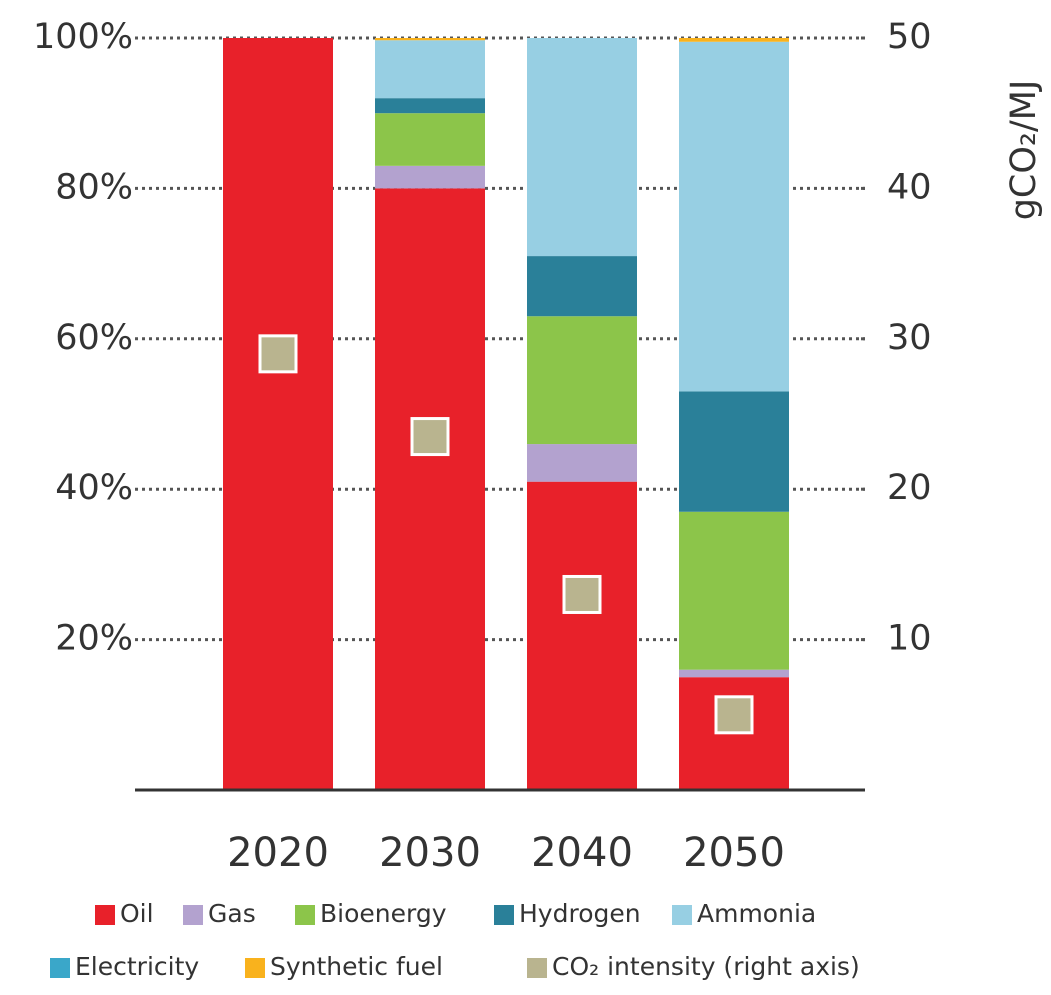 This screenshot has height=995, width=1051. Describe the element at coordinates (909, 639) in the screenshot. I see `y2-tick-label: 10` at that location.